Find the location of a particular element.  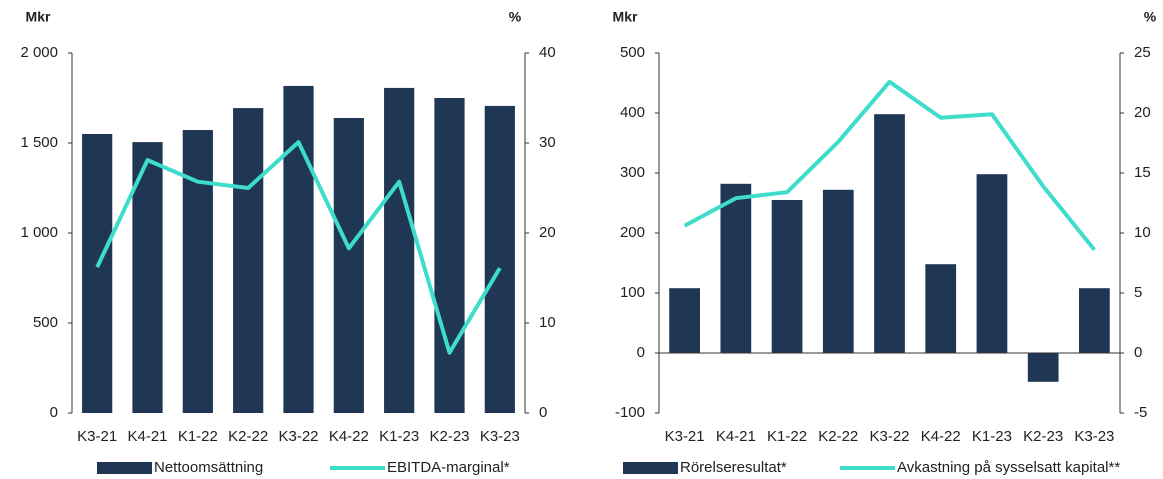

y-tick-label: -100 is located at coordinates (630, 412).